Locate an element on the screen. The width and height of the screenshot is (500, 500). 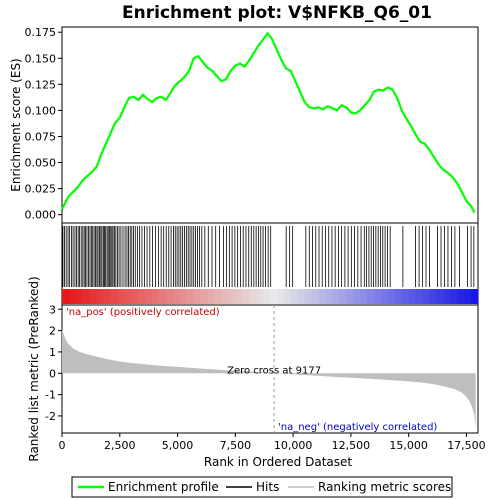
es-y-tick-label: 0.025 is located at coordinates (41, 189).